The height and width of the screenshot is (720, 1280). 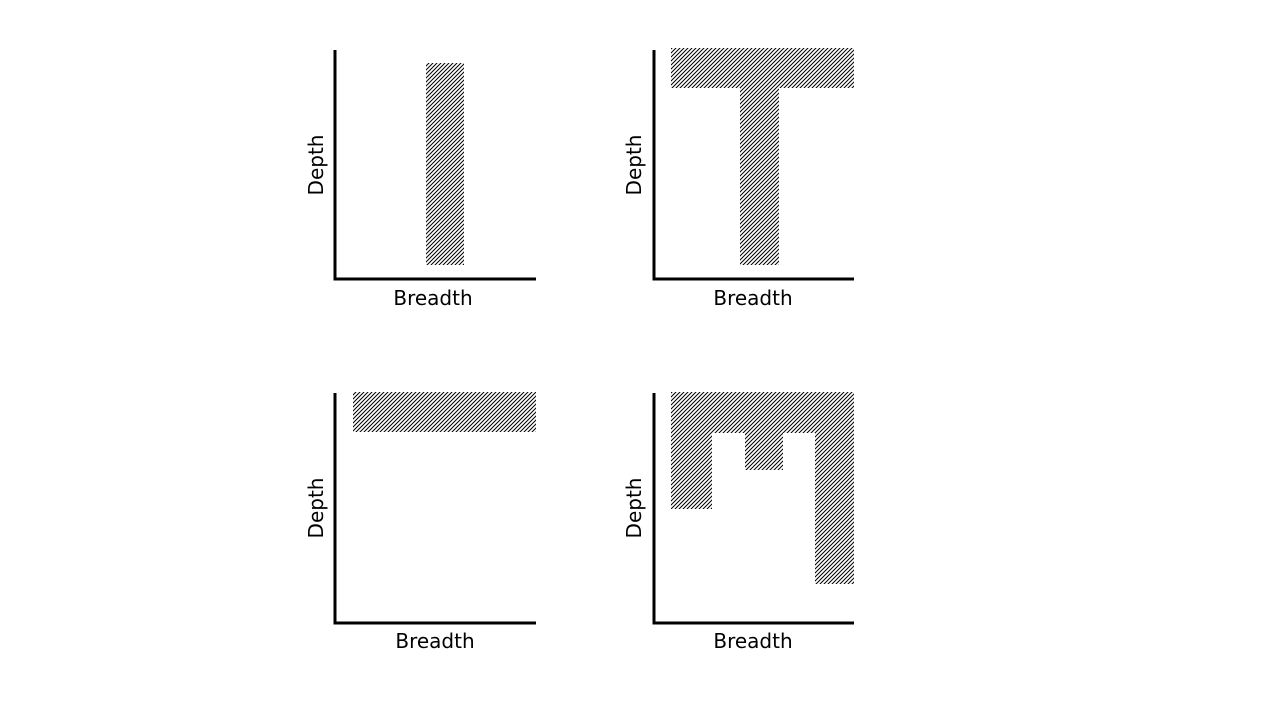 What do you see at coordinates (764, 450) in the screenshot?
I see `hatched-column-middle` at bounding box center [764, 450].